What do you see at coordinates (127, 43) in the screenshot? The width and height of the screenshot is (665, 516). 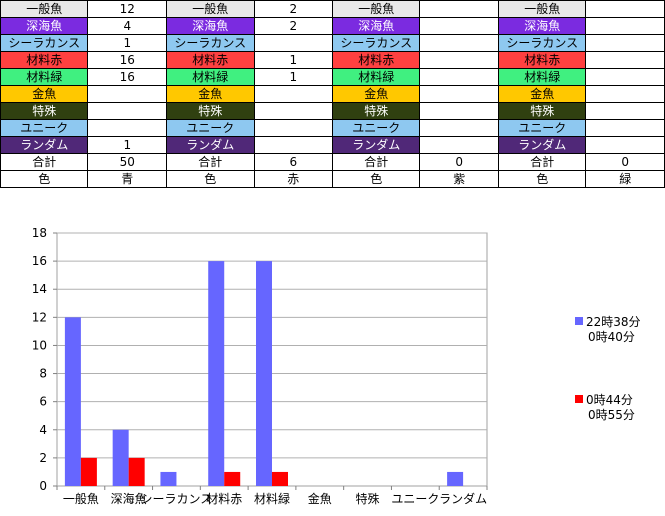 I see `value-cell-coela: 1` at bounding box center [127, 43].